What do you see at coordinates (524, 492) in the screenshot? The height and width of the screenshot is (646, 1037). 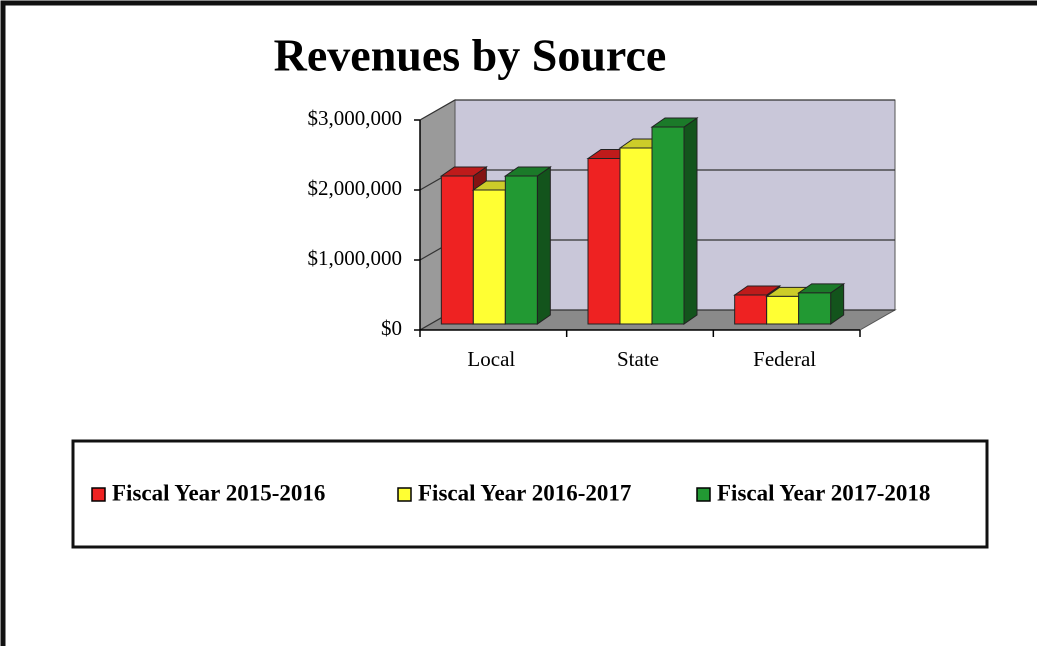 I see `legend-label: Fiscal Year 2016-2017` at bounding box center [524, 492].